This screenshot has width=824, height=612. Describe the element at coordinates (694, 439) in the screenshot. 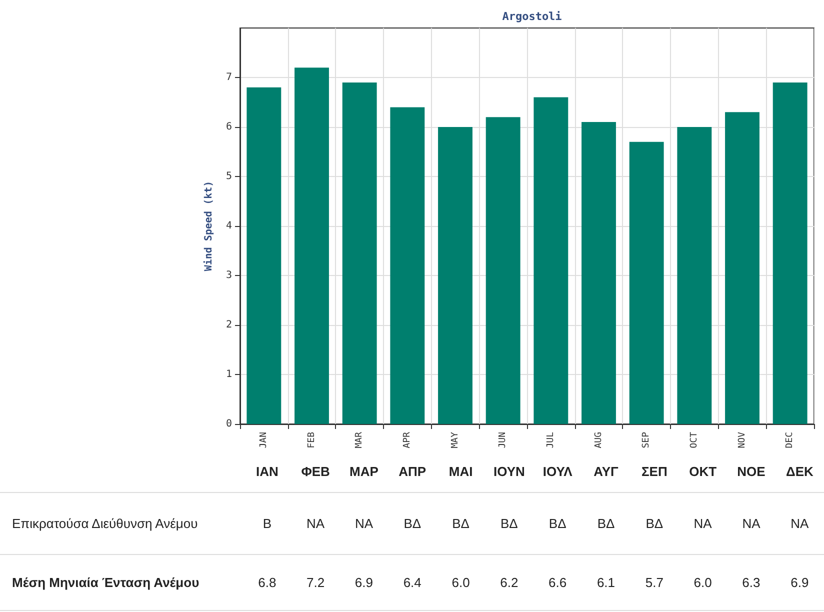

I see `x-tick-label: OCT` at that location.